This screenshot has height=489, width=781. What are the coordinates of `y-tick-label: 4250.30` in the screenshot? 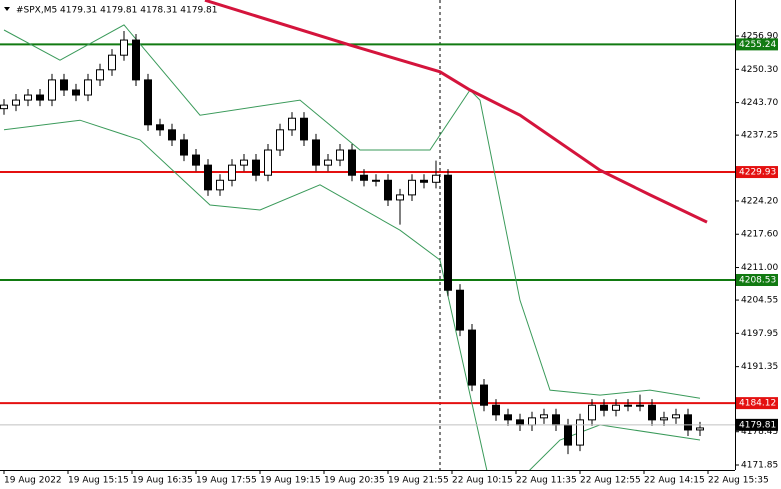 It's located at (759, 70).